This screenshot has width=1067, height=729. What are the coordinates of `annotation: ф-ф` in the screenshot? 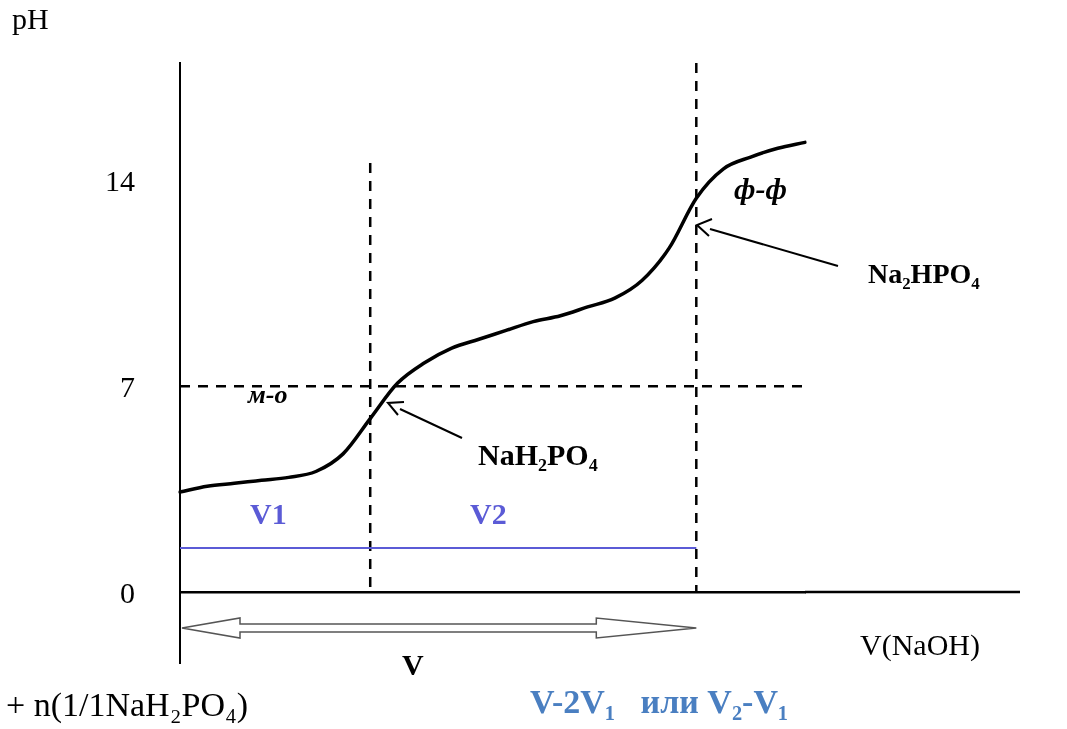 It's located at (760, 189).